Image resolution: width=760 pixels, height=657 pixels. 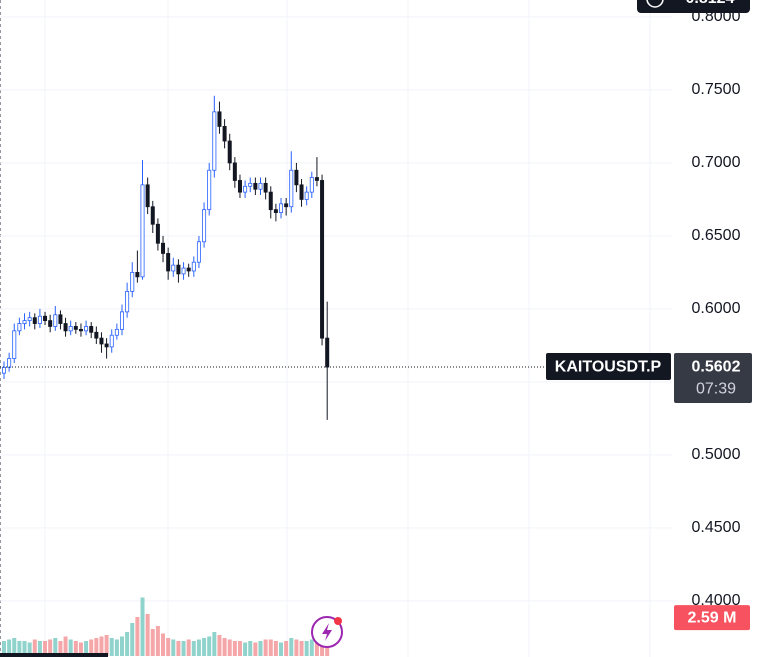 What do you see at coordinates (716, 235) in the screenshot?
I see `y-tick-label: 0.6500` at bounding box center [716, 235].